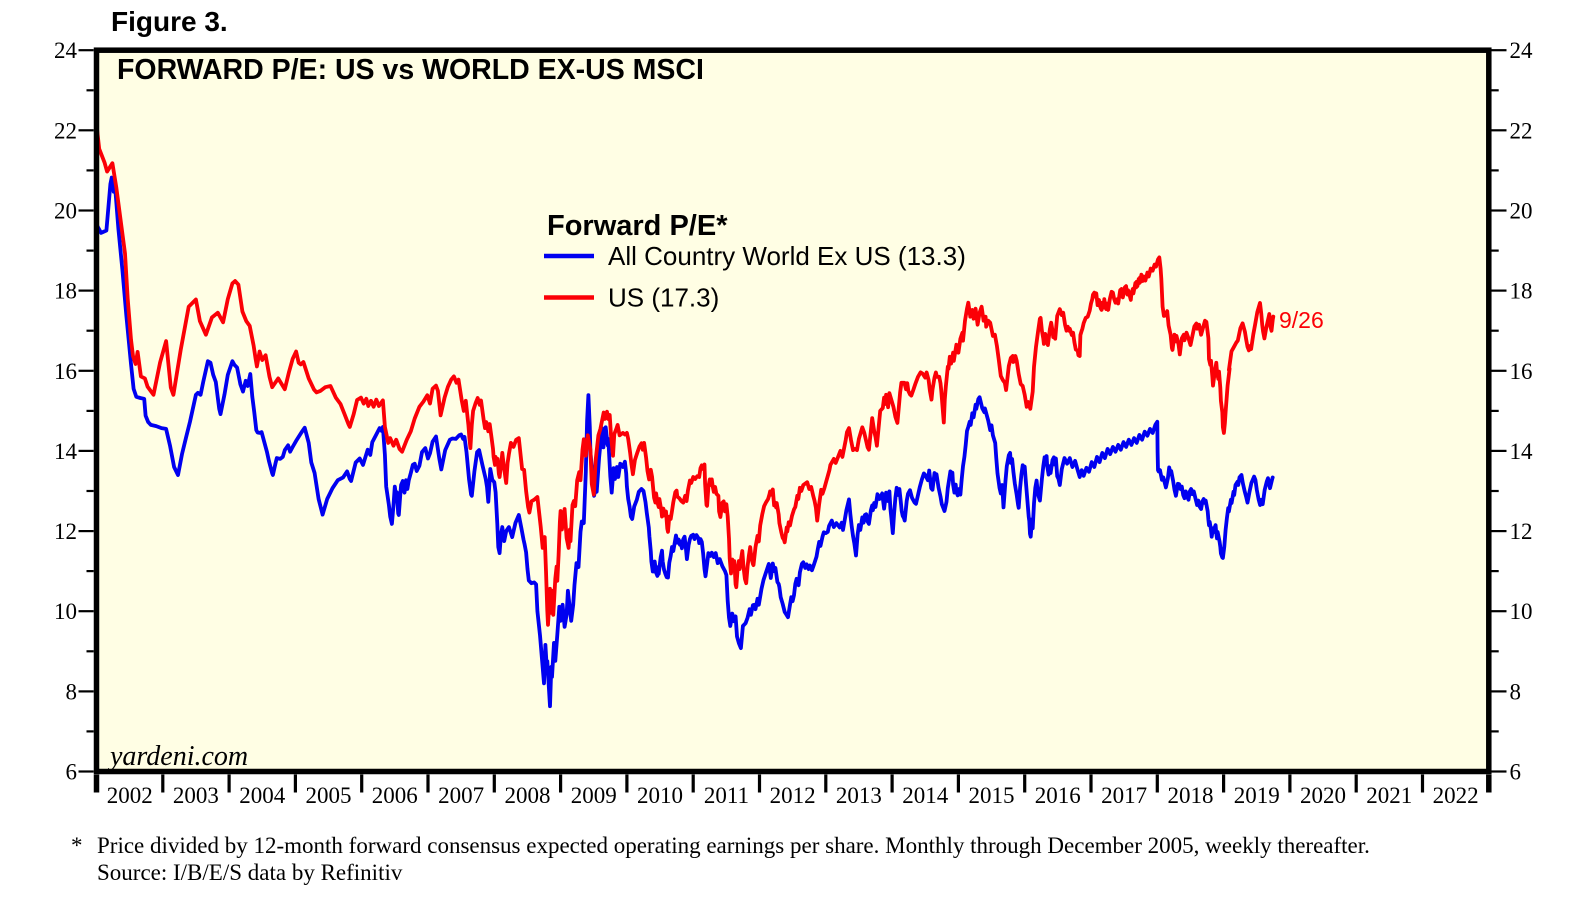 This screenshot has width=1583, height=901. What do you see at coordinates (1301, 320) in the screenshot?
I see `svg-text: 9/26` at bounding box center [1301, 320].